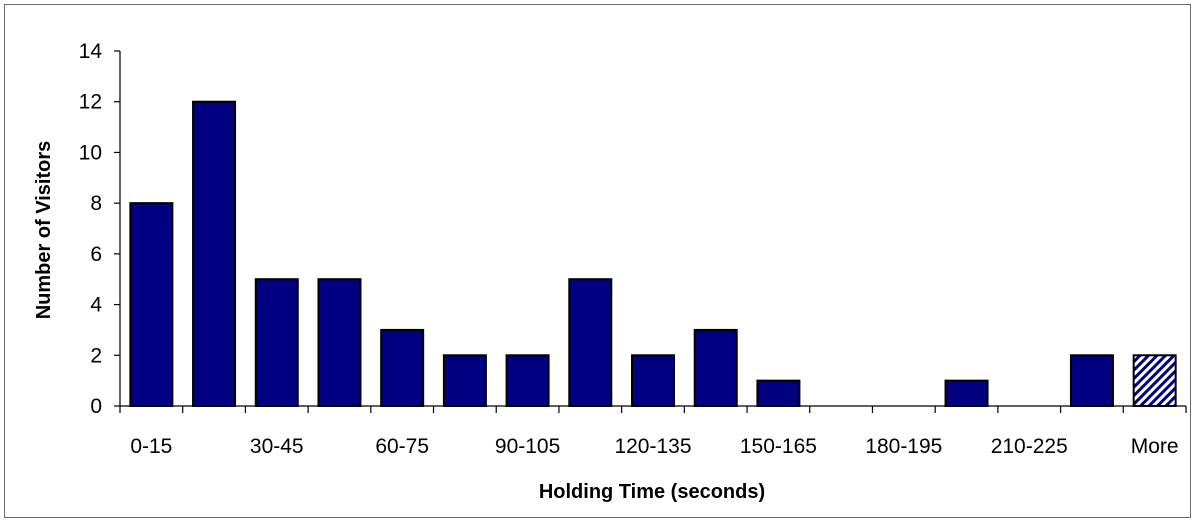 Image resolution: width=1196 pixels, height=523 pixels. Describe the element at coordinates (1154, 380) in the screenshot. I see `bar-more` at that location.